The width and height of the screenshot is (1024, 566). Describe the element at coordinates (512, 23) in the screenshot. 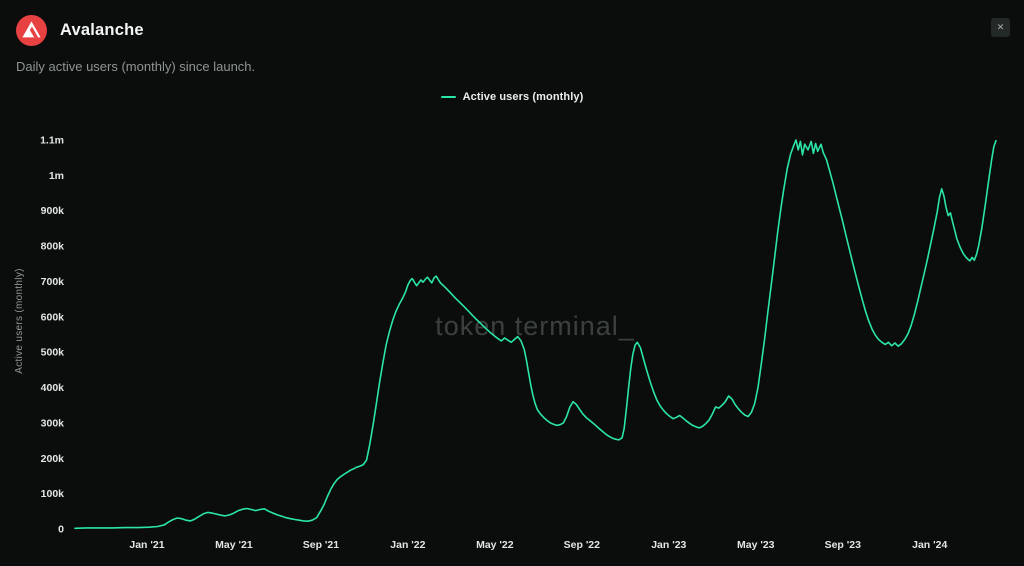

I see `header: Avalanche` at that location.